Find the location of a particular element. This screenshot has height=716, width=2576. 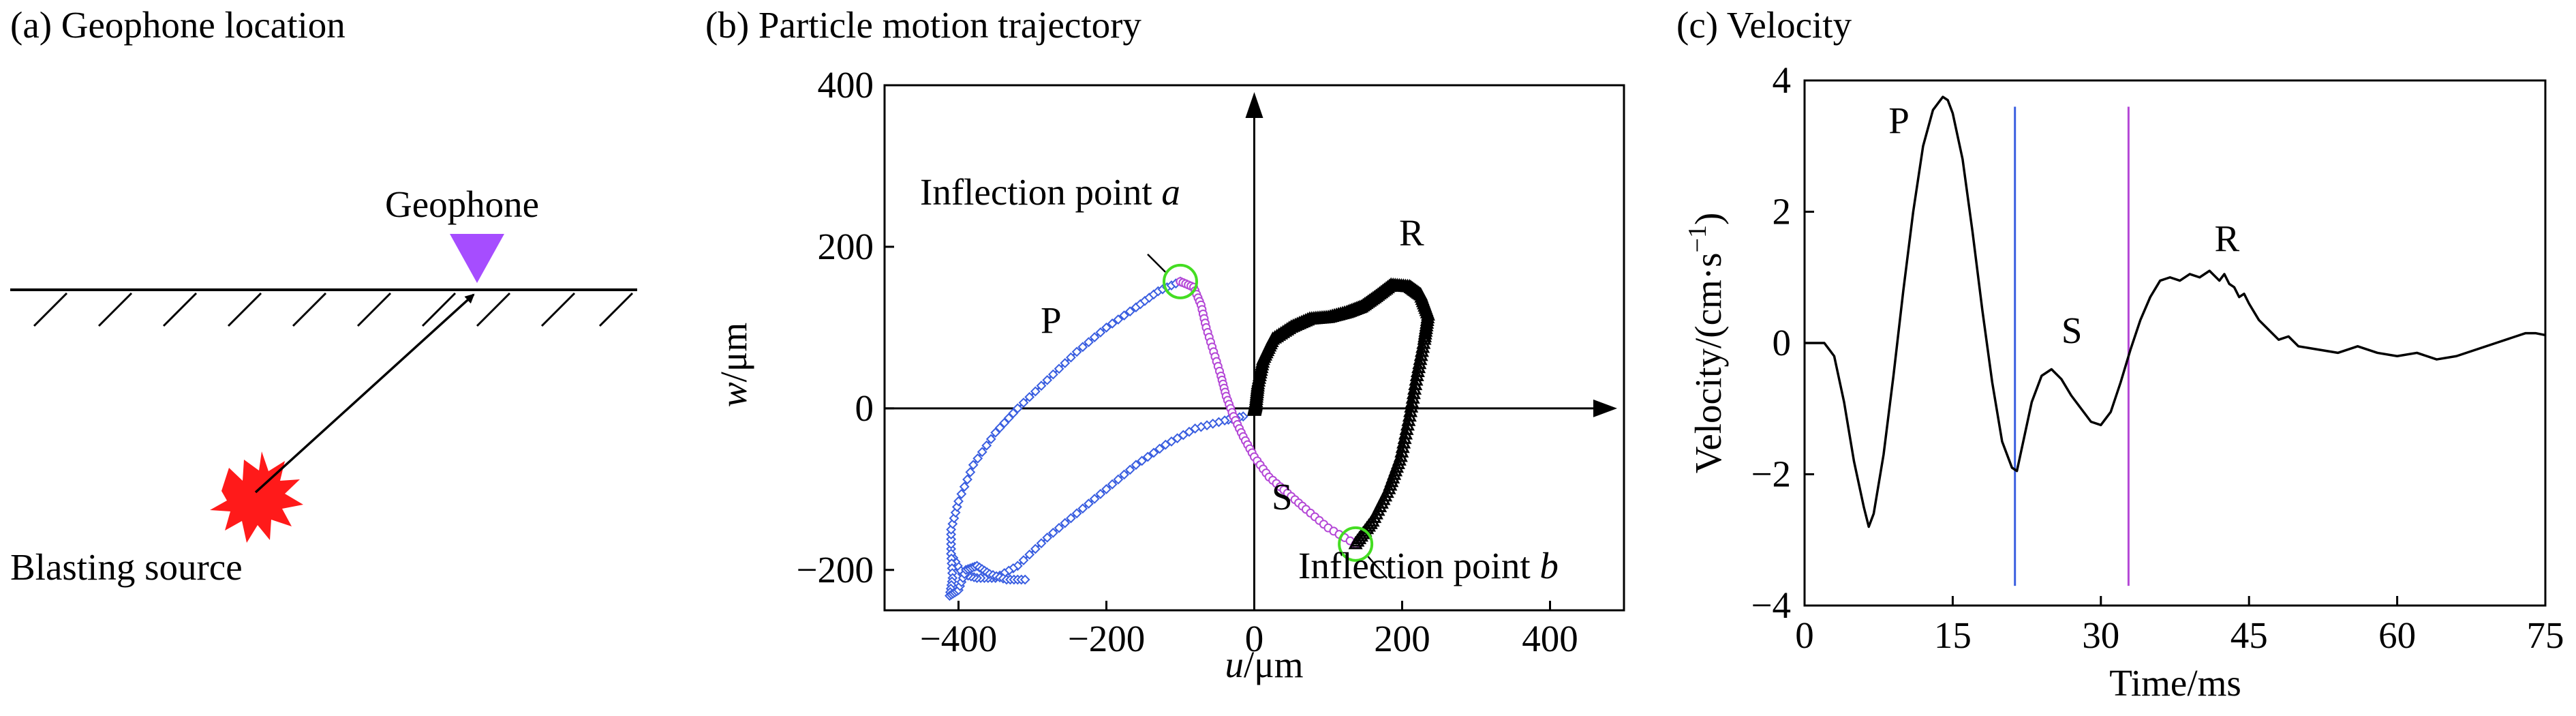

series-s is located at coordinates (1268, 413).